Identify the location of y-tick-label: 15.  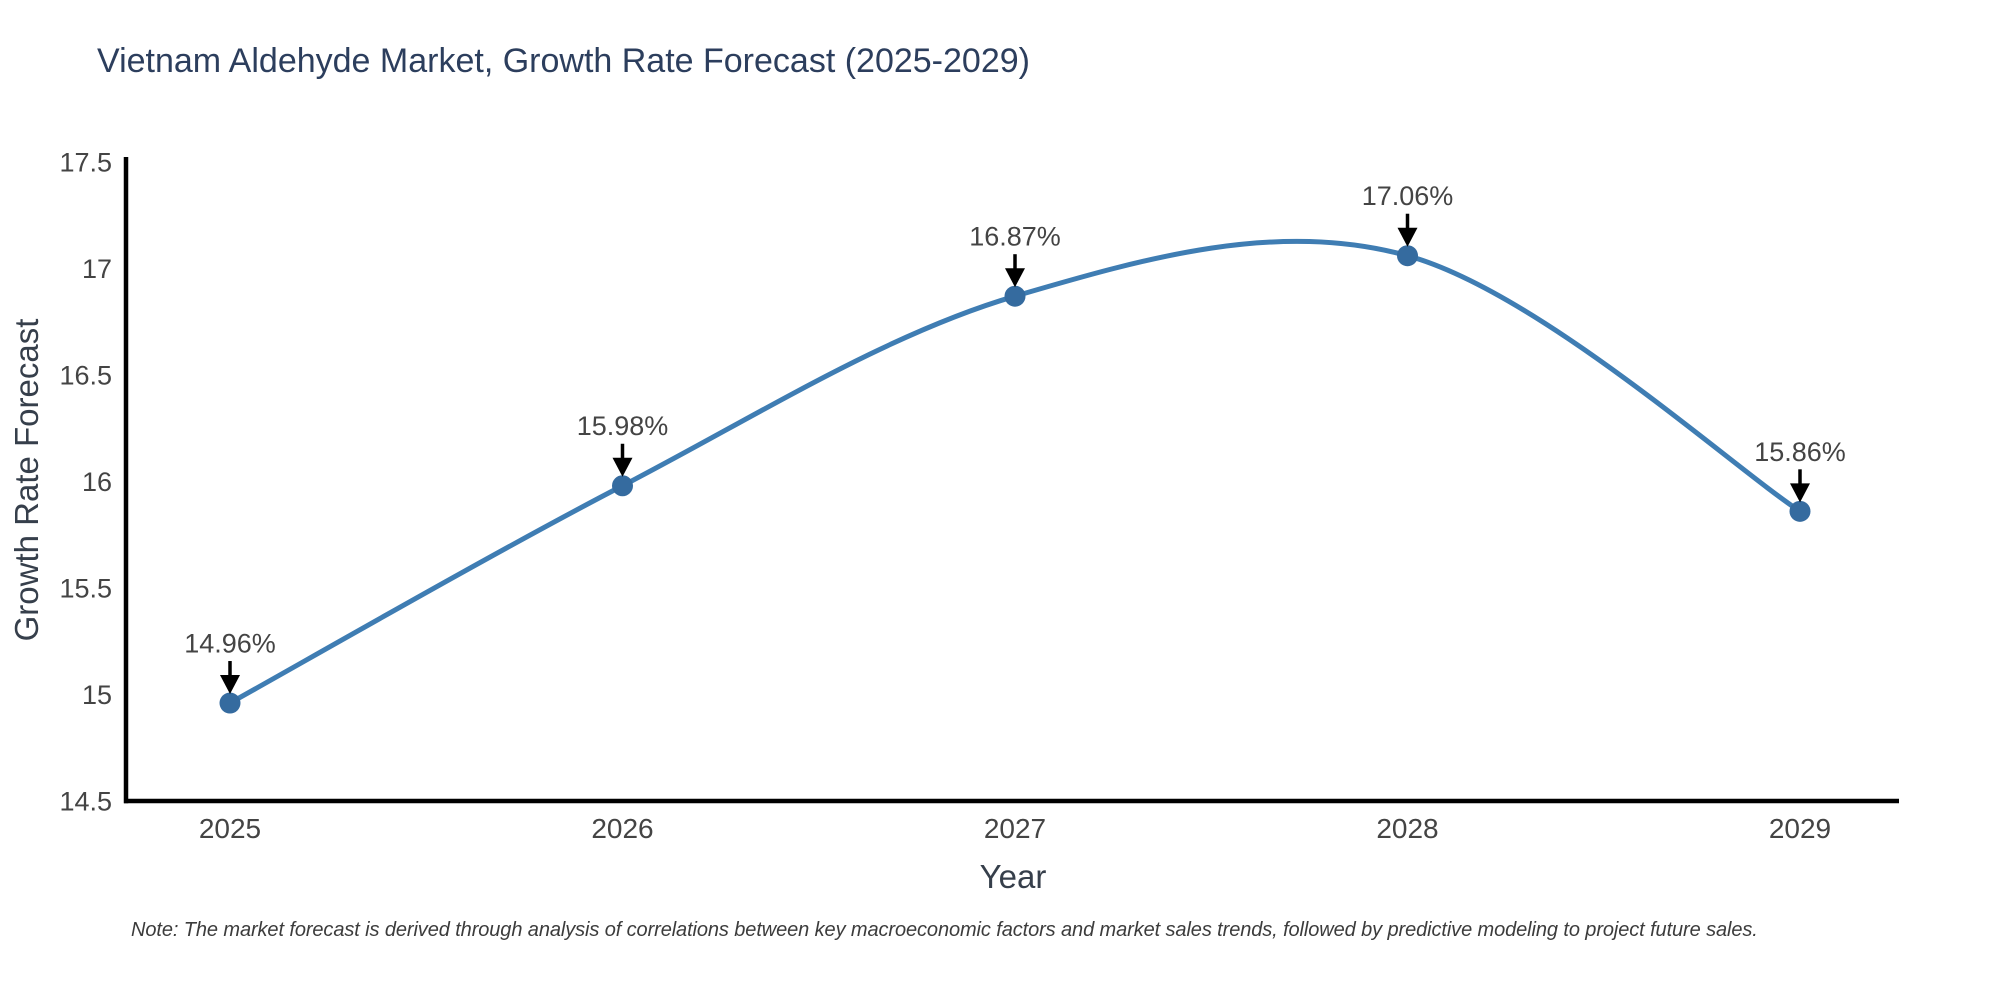
(97, 695).